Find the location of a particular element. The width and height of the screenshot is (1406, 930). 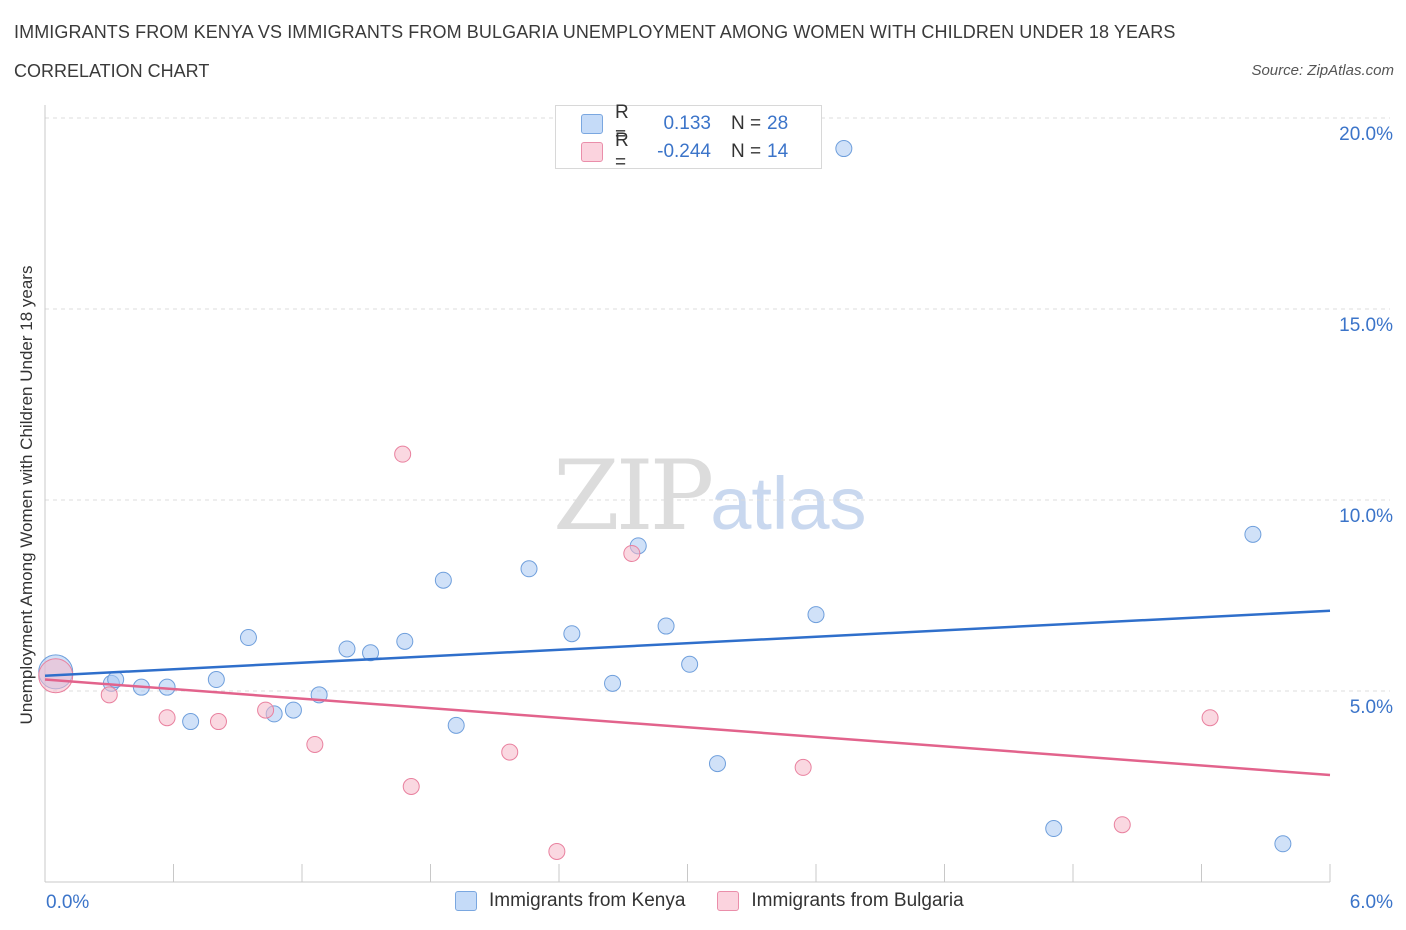

y-tick-label: 20.0% is located at coordinates (1366, 134).